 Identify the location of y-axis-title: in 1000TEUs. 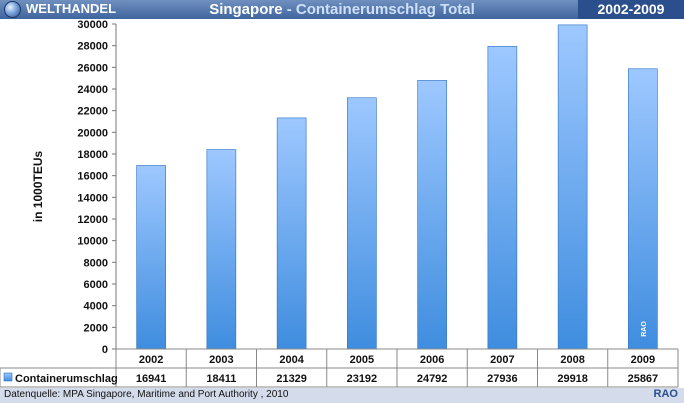
(38, 186).